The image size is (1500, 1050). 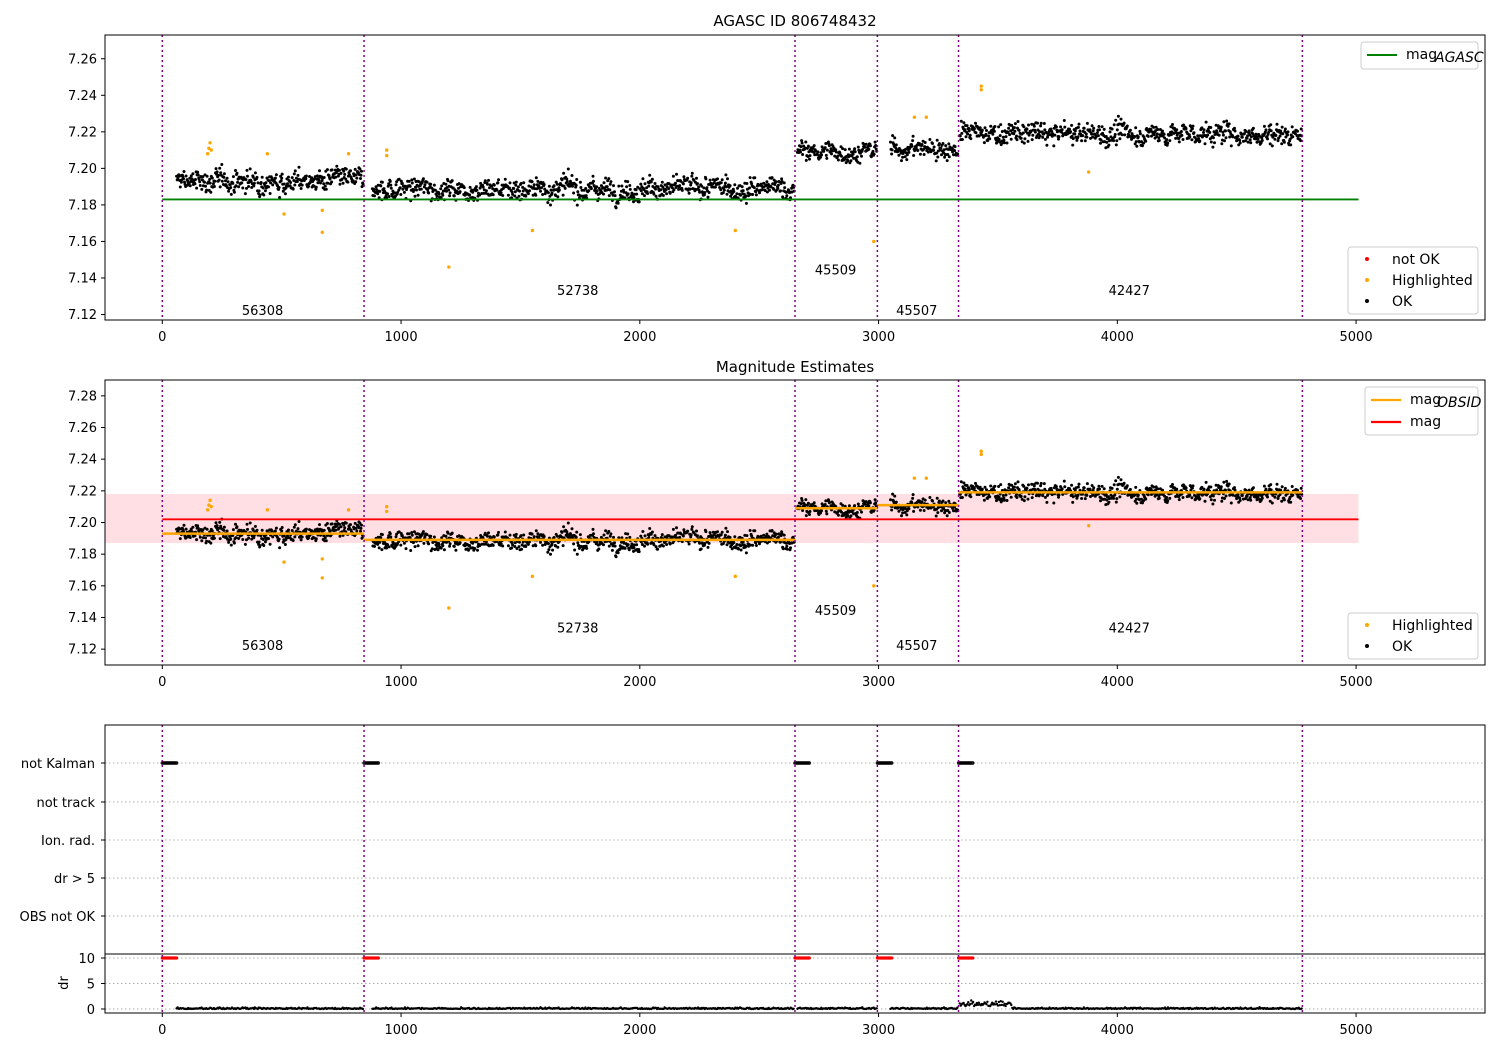 I want to click on obsid-label: 45507, so click(x=916, y=311).